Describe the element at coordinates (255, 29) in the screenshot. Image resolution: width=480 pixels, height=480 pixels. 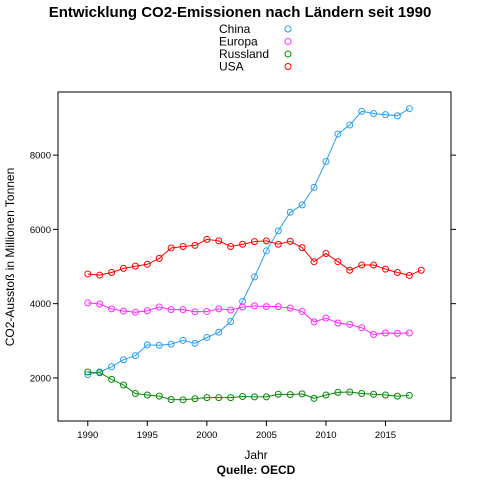
I see `legend-item-china: China` at that location.